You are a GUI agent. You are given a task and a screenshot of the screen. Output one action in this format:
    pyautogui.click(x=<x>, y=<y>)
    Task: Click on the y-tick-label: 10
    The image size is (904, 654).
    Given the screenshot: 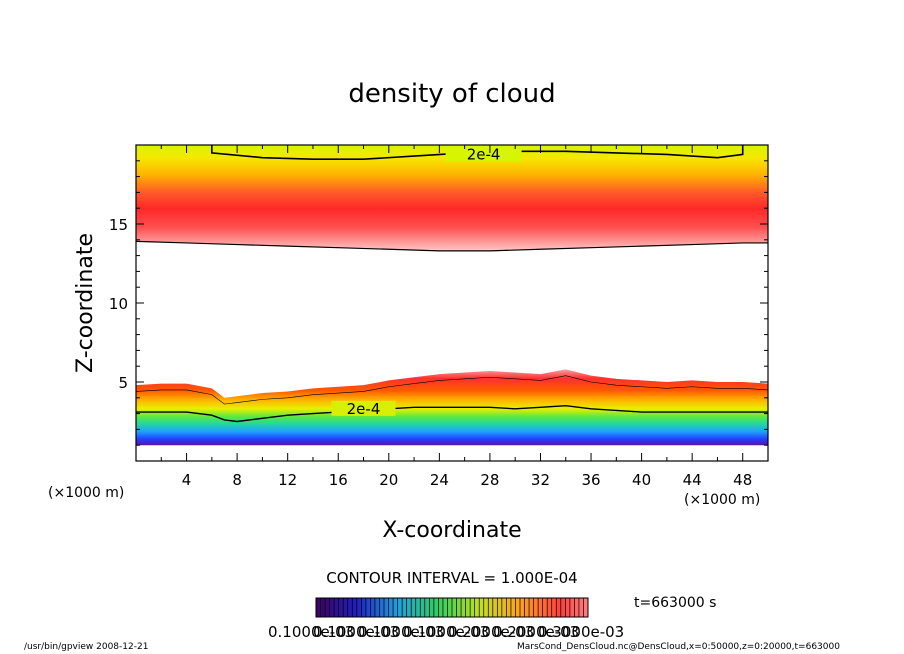 What is the action you would take?
    pyautogui.click(x=118, y=304)
    